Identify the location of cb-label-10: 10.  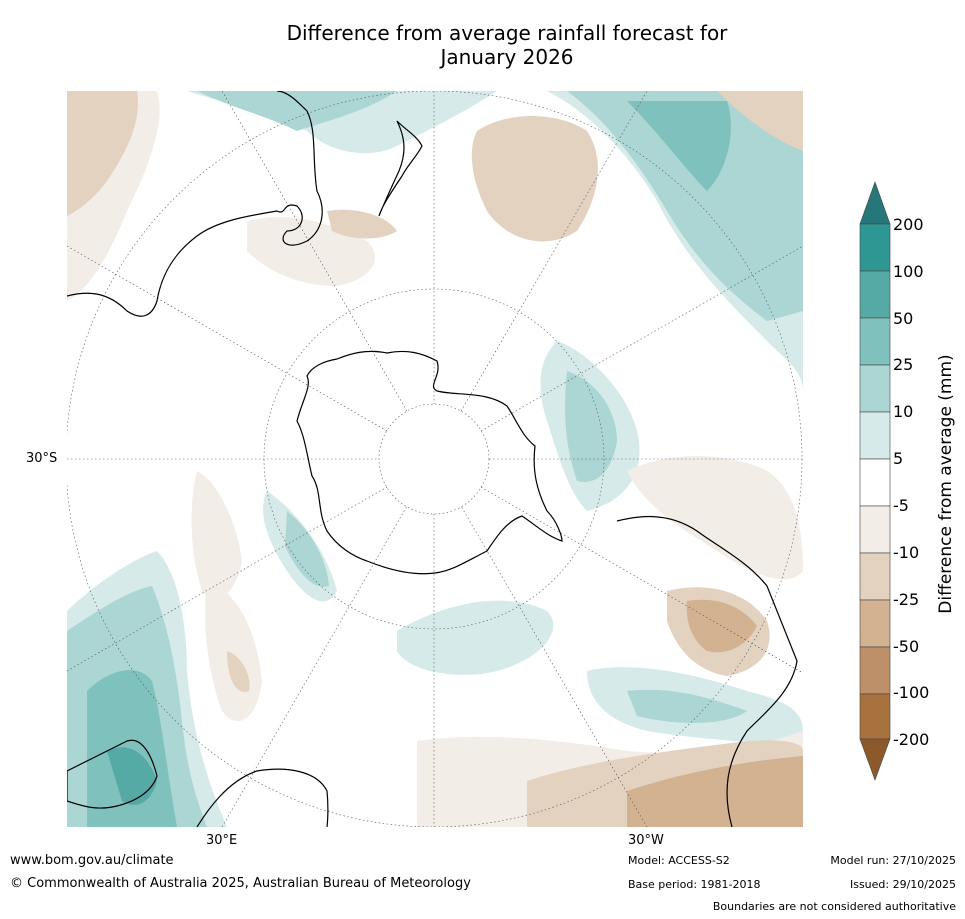
(903, 411).